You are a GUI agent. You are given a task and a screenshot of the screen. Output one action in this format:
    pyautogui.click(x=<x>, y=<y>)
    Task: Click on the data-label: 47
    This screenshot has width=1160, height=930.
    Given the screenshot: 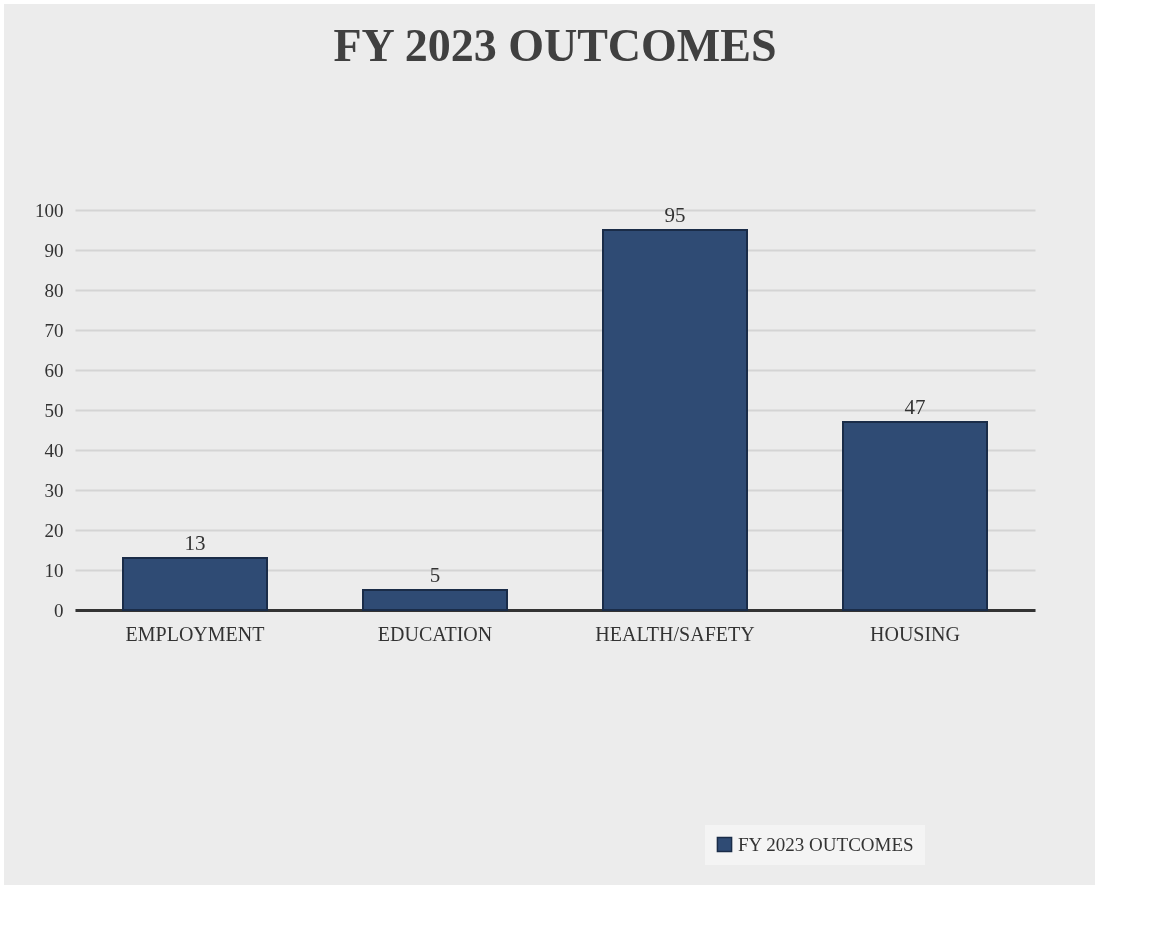 What is the action you would take?
    pyautogui.click(x=915, y=407)
    